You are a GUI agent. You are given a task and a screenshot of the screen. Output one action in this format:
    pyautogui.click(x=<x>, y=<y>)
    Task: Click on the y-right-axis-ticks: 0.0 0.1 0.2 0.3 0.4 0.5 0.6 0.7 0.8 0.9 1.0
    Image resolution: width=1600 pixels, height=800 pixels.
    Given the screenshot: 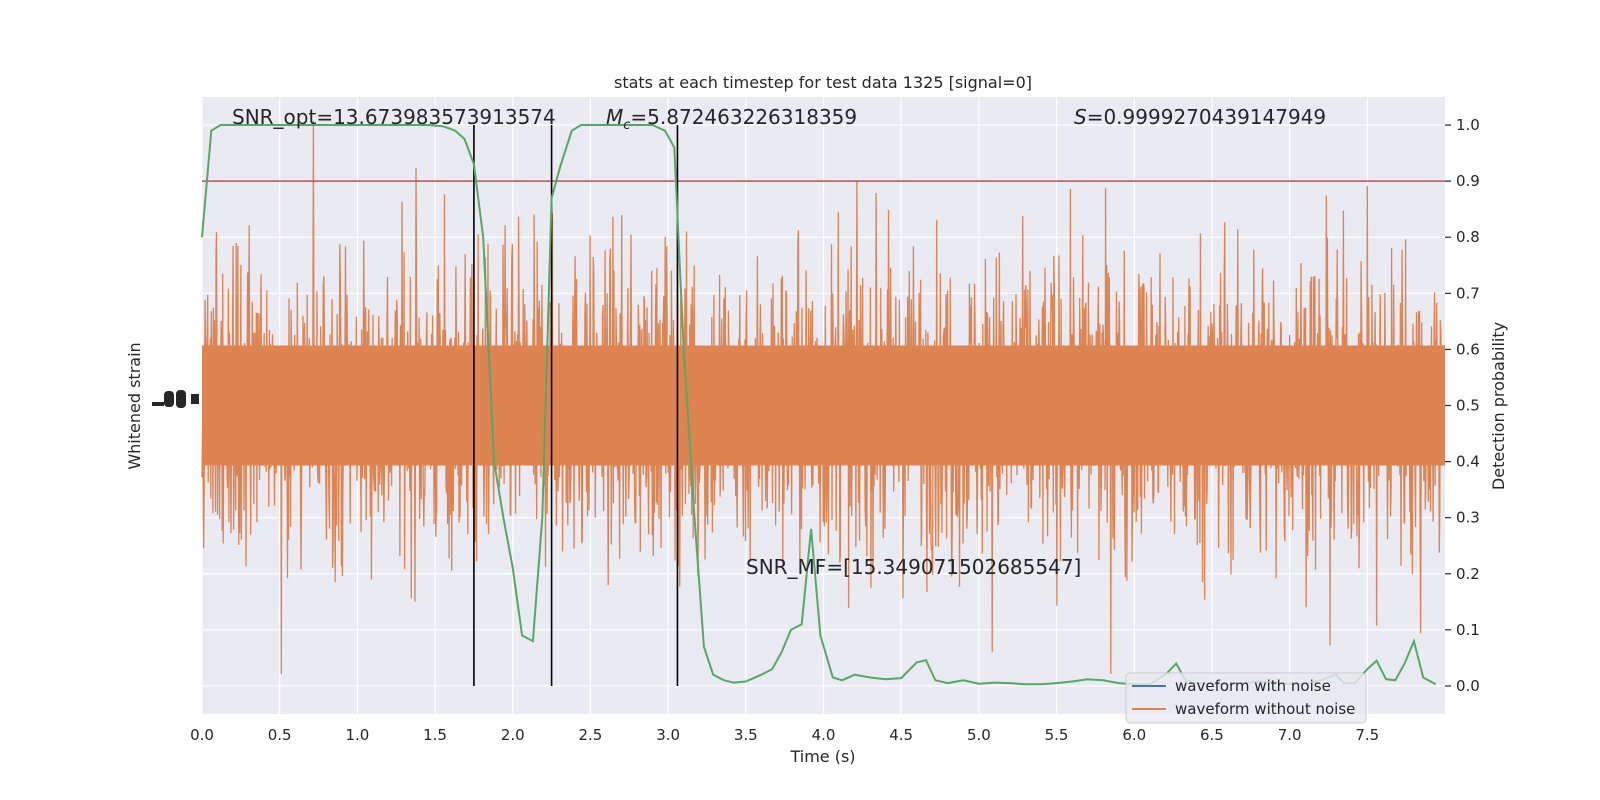 What is the action you would take?
    pyautogui.click(x=1462, y=405)
    